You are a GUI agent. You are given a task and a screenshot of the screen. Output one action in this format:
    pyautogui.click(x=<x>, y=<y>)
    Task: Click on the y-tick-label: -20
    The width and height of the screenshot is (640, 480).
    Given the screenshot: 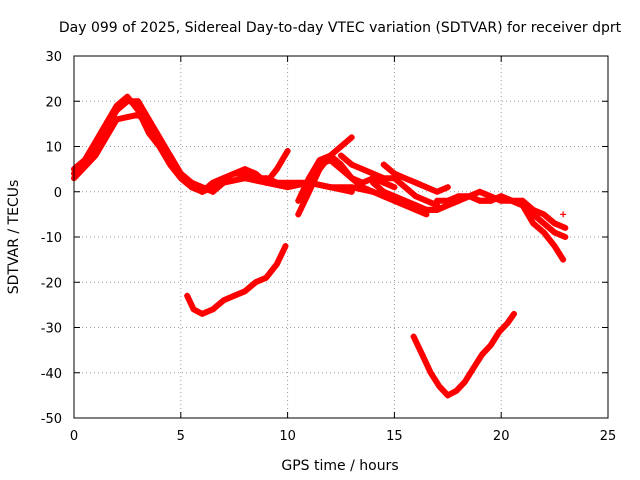 What is the action you would take?
    pyautogui.click(x=51, y=283)
    